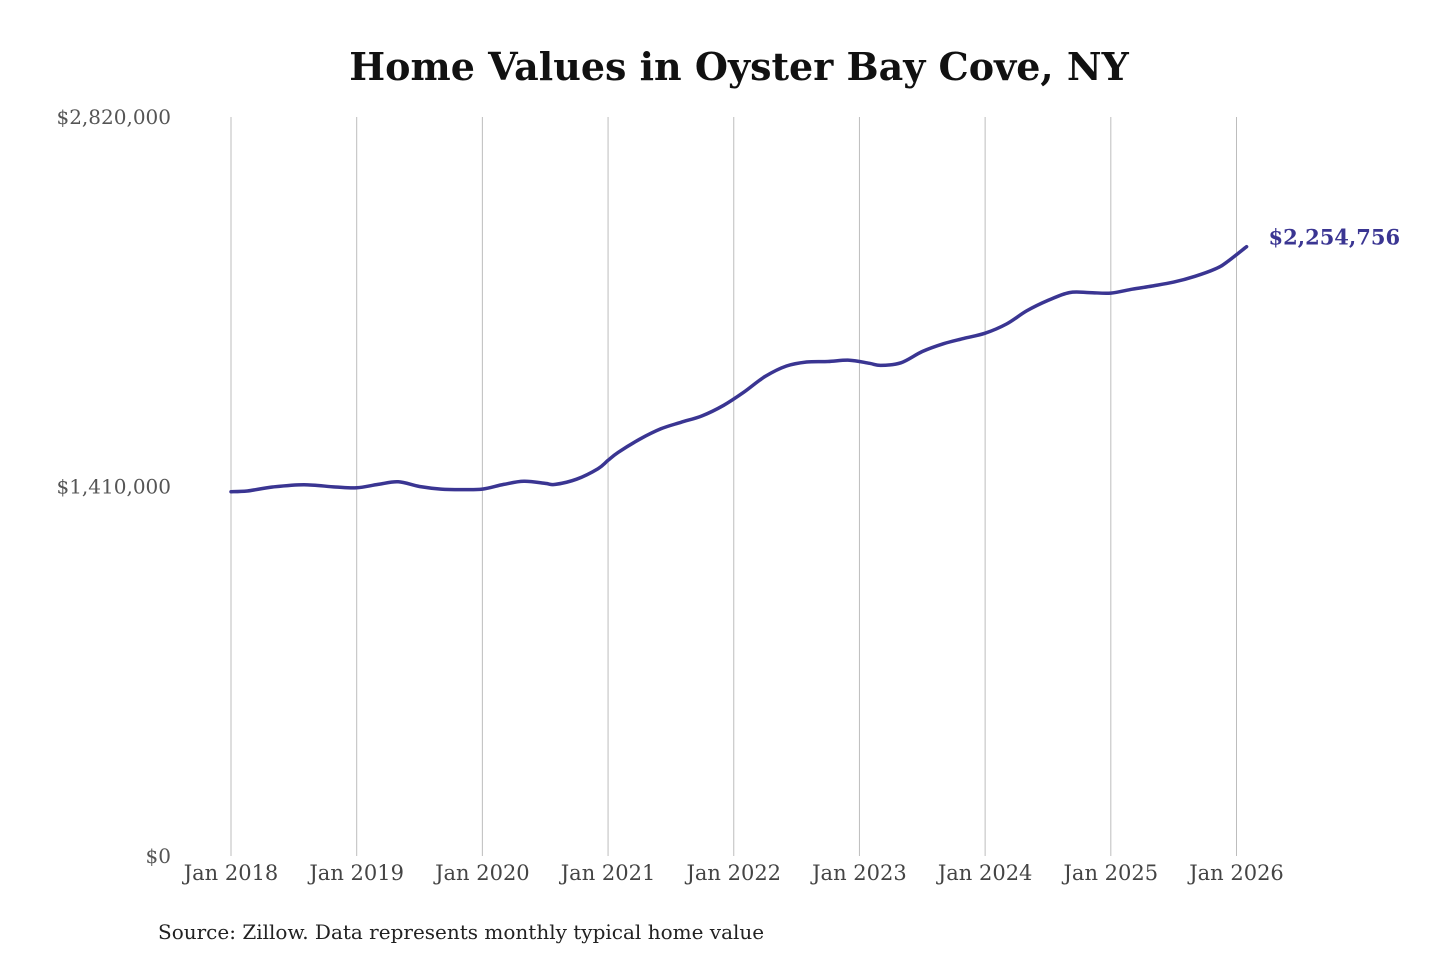 Image resolution: width=1440 pixels, height=960 pixels. I want to click on x-tick-label: Jan 2024, so click(984, 873).